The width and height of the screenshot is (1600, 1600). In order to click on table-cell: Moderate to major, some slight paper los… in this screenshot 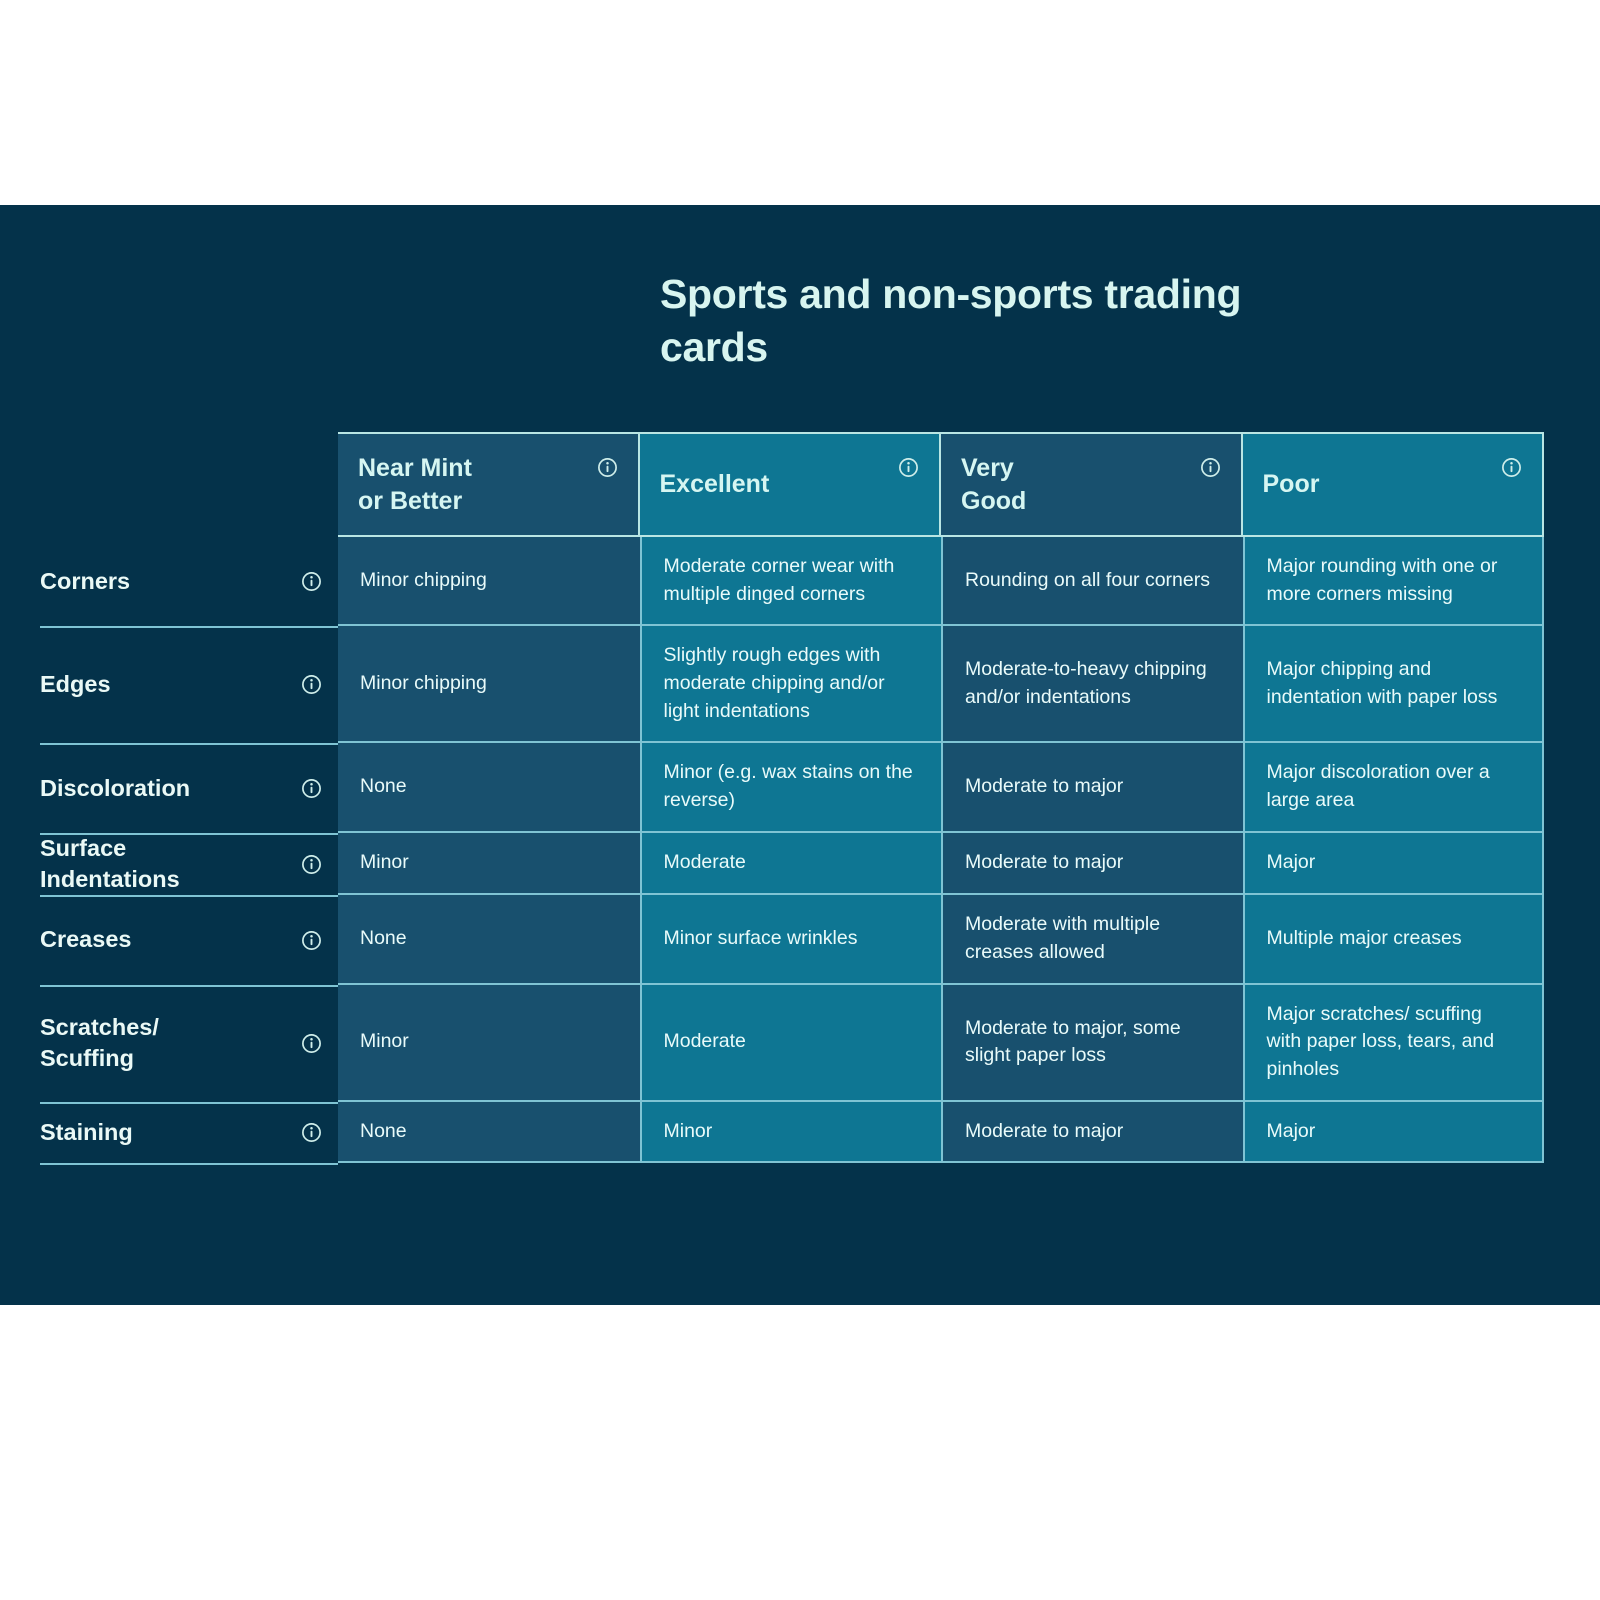, I will do `click(1092, 1043)`.